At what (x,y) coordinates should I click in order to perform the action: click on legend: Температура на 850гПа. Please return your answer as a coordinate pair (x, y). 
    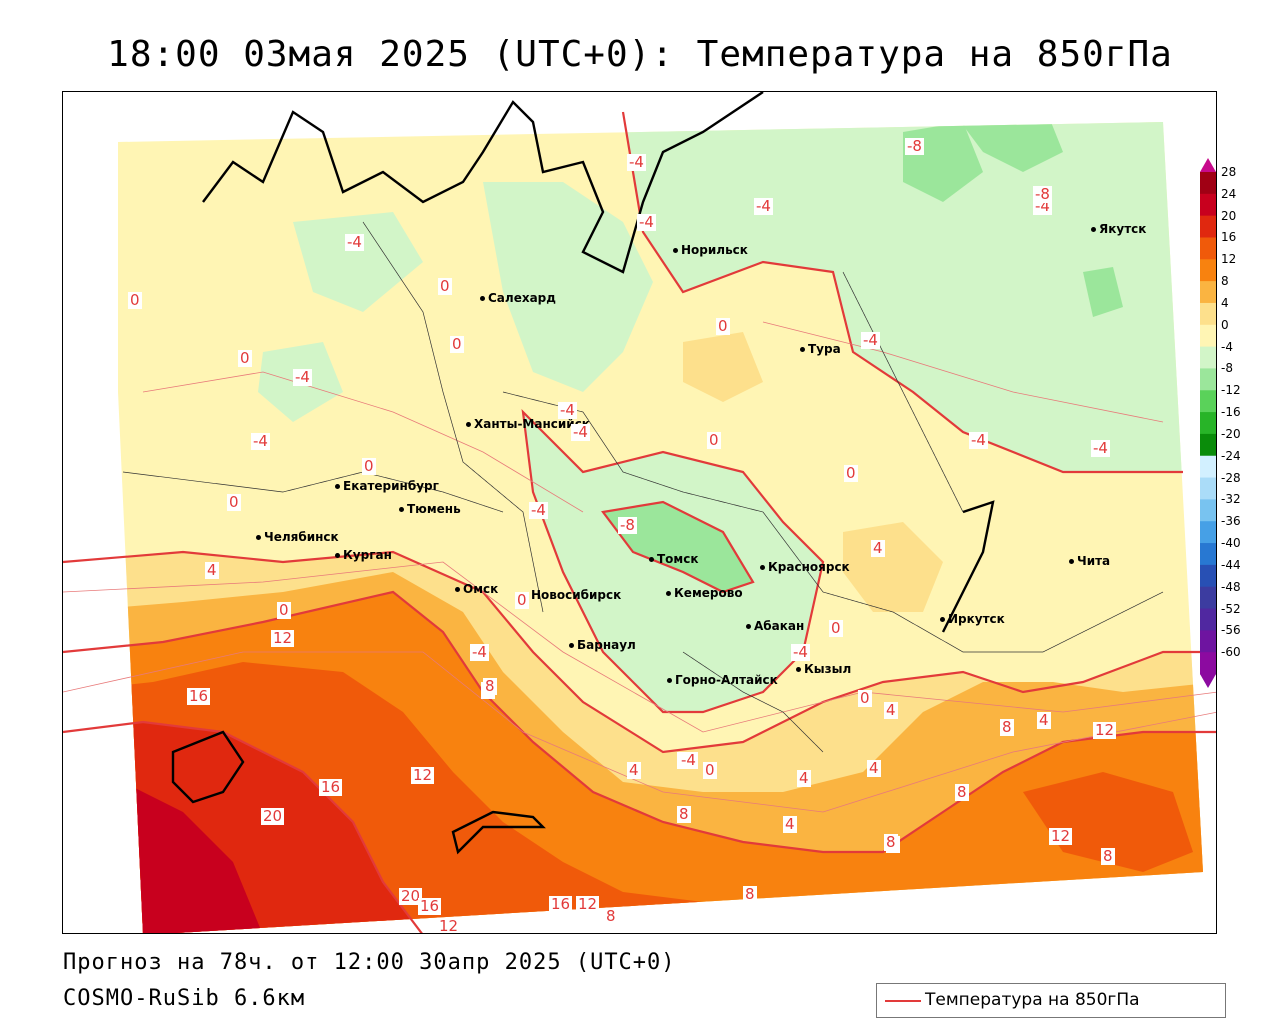
    Looking at the image, I should click on (1051, 1000).